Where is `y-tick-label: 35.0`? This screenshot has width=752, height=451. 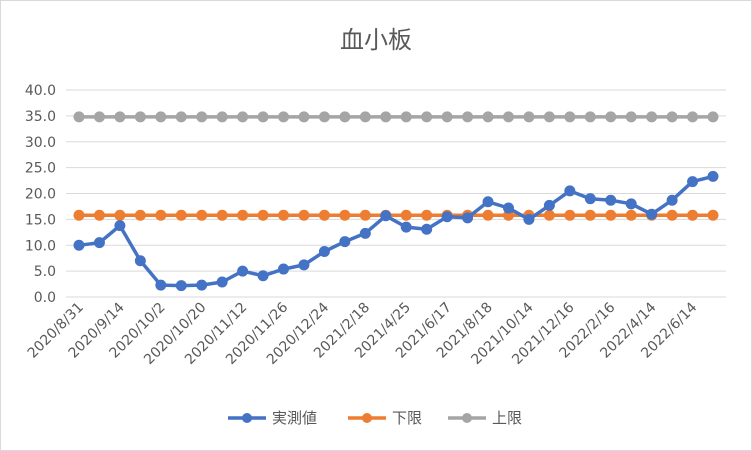 y-tick-label: 35.0 is located at coordinates (40, 117).